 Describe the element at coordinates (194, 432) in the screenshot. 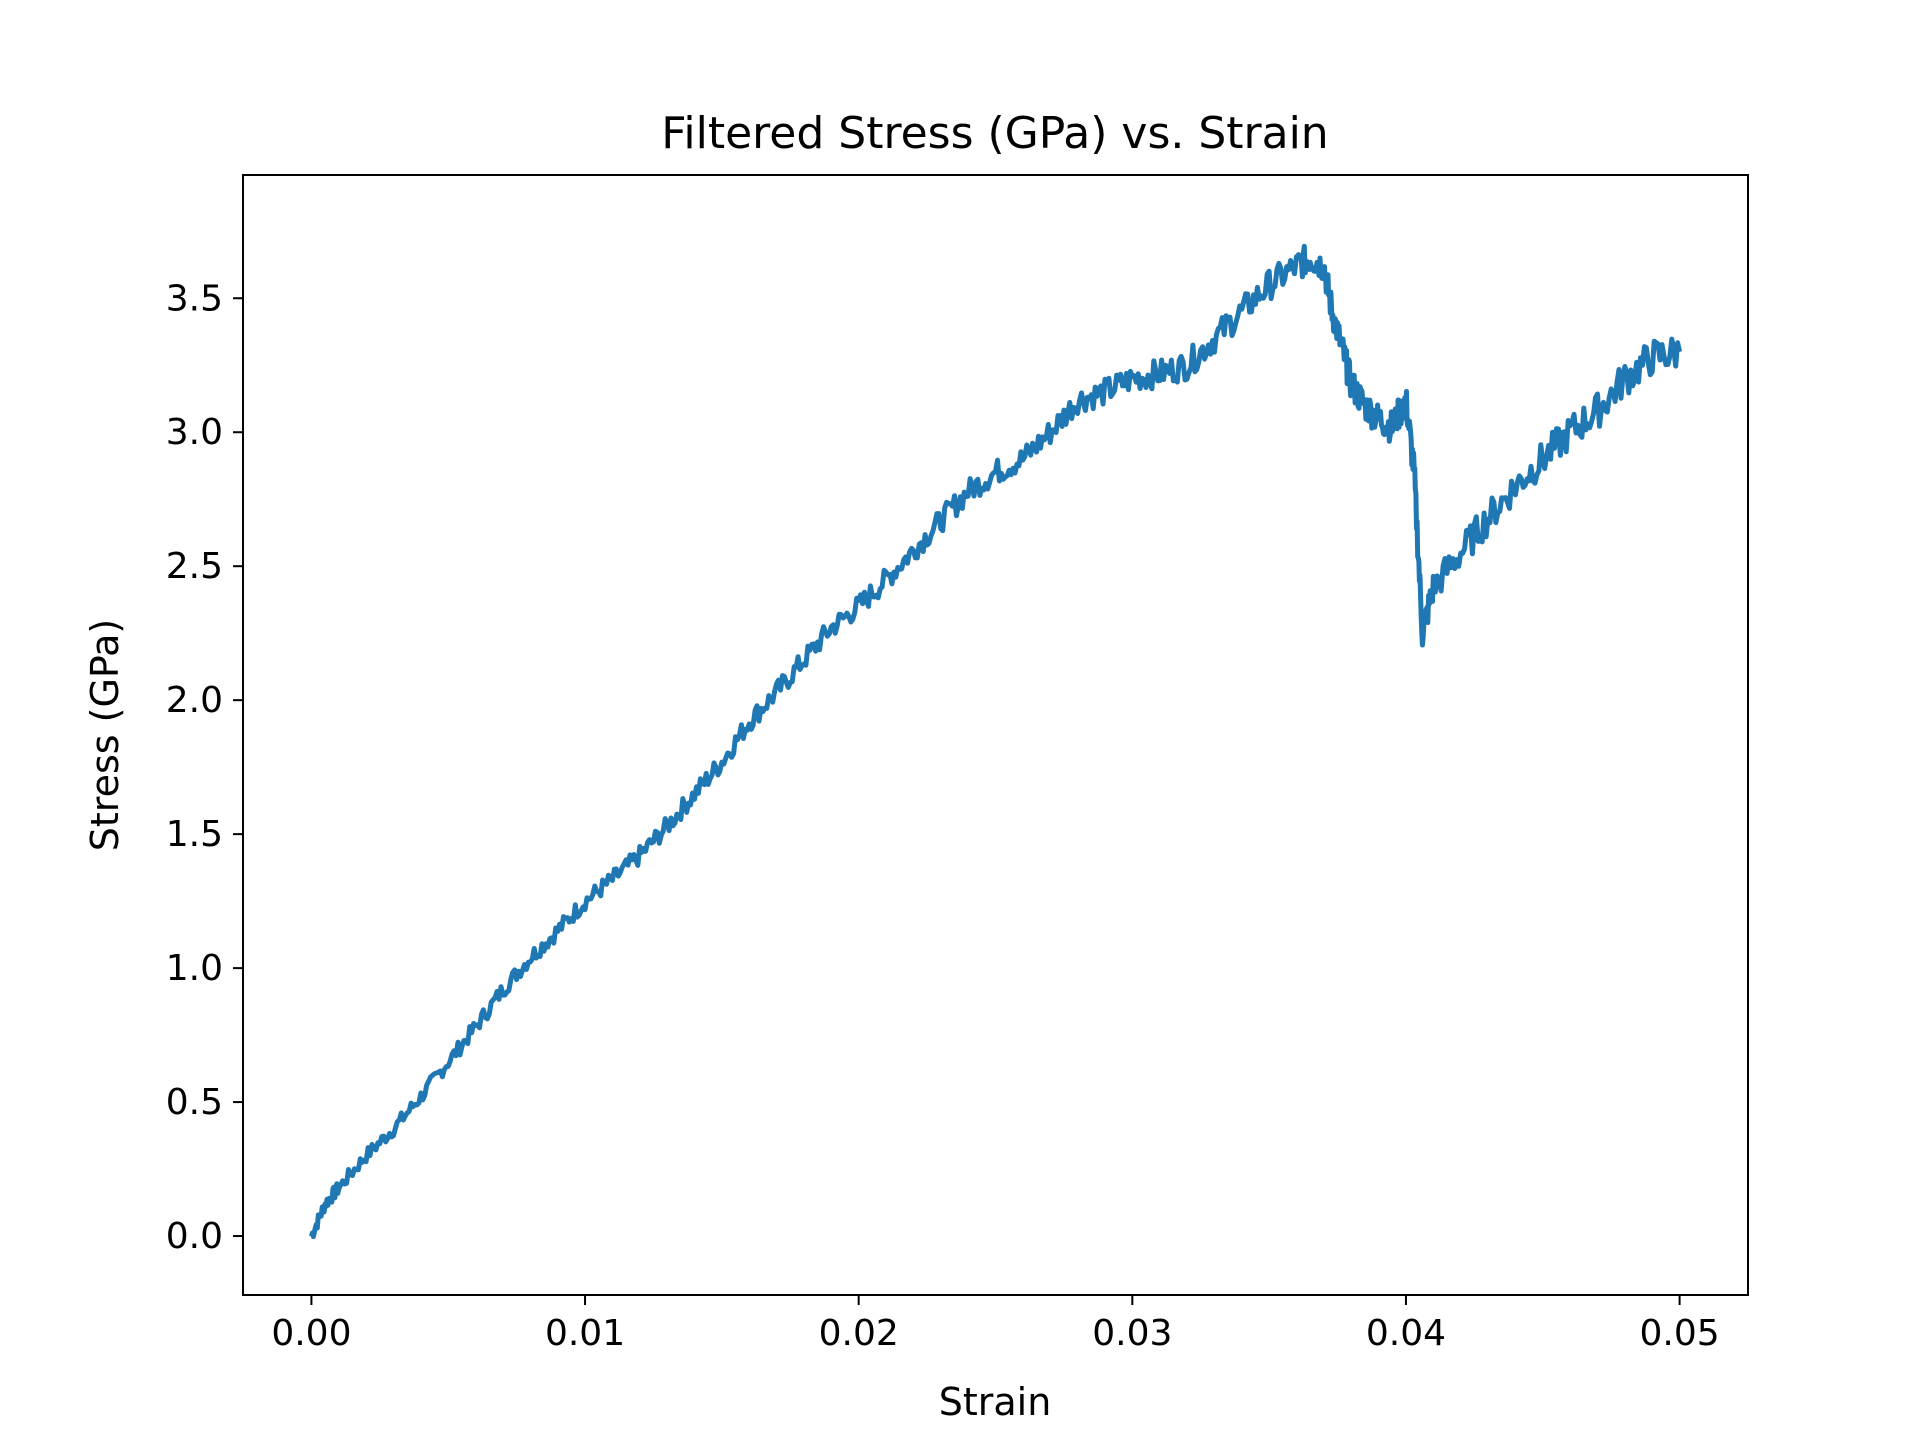

I see `y-tick-label: 3.0` at that location.